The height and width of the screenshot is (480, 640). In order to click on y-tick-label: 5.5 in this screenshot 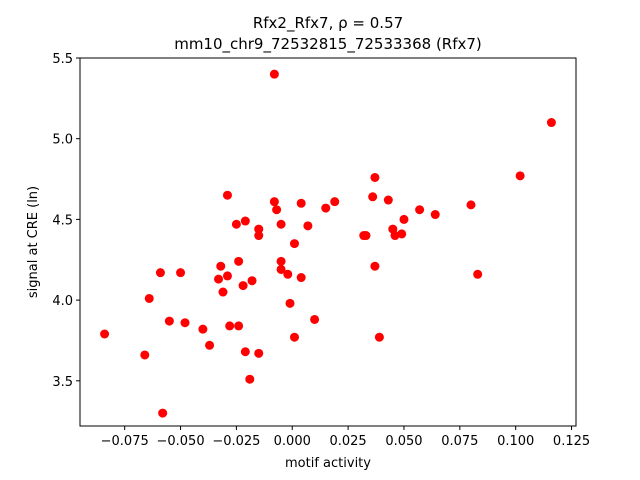, I will do `click(62, 59)`.